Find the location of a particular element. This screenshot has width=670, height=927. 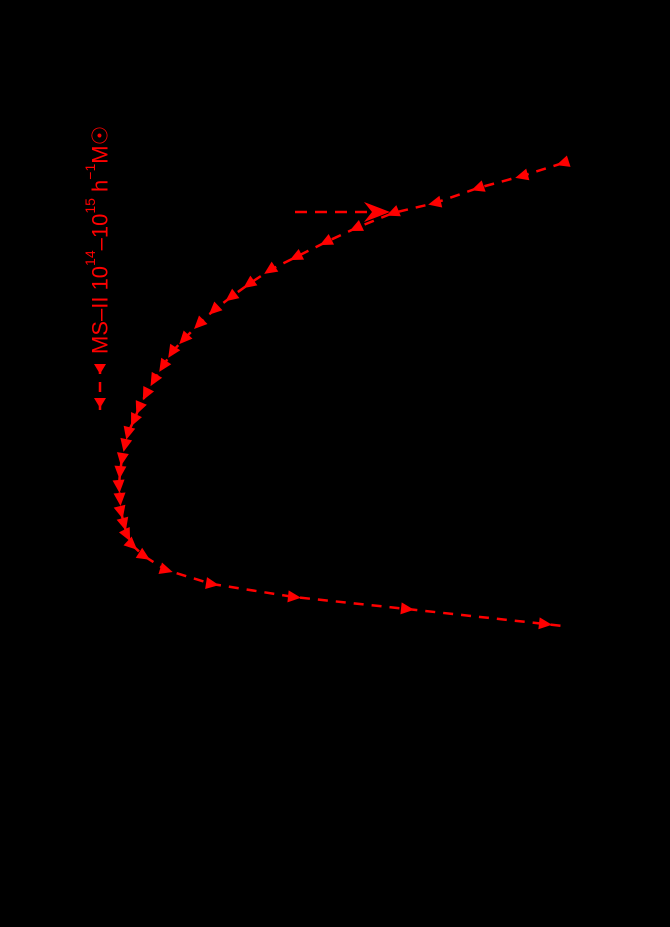

legend-label: MS–II 1014–1015 h−1M☉ is located at coordinates (97, 239).